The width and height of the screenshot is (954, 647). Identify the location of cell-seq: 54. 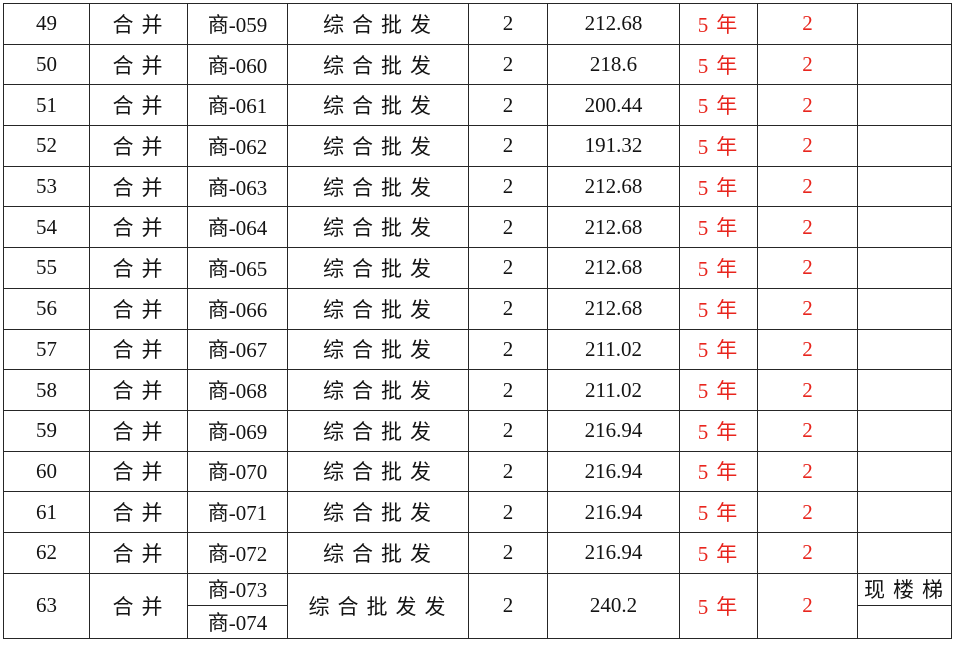
(46, 227).